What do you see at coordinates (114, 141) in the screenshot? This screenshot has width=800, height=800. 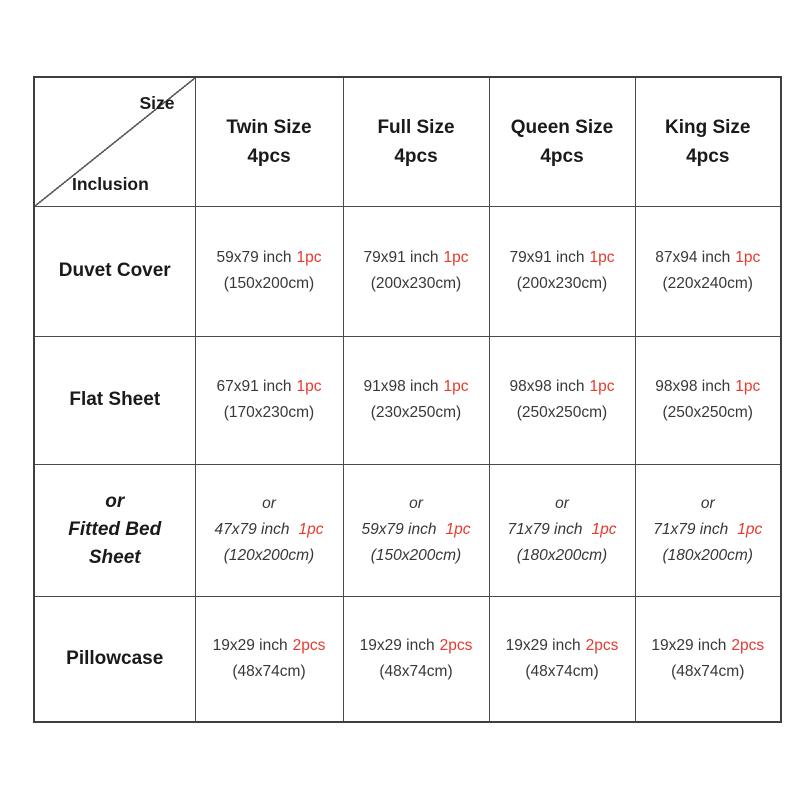 I see `corner-diagonal-cell: Size Inclusion` at bounding box center [114, 141].